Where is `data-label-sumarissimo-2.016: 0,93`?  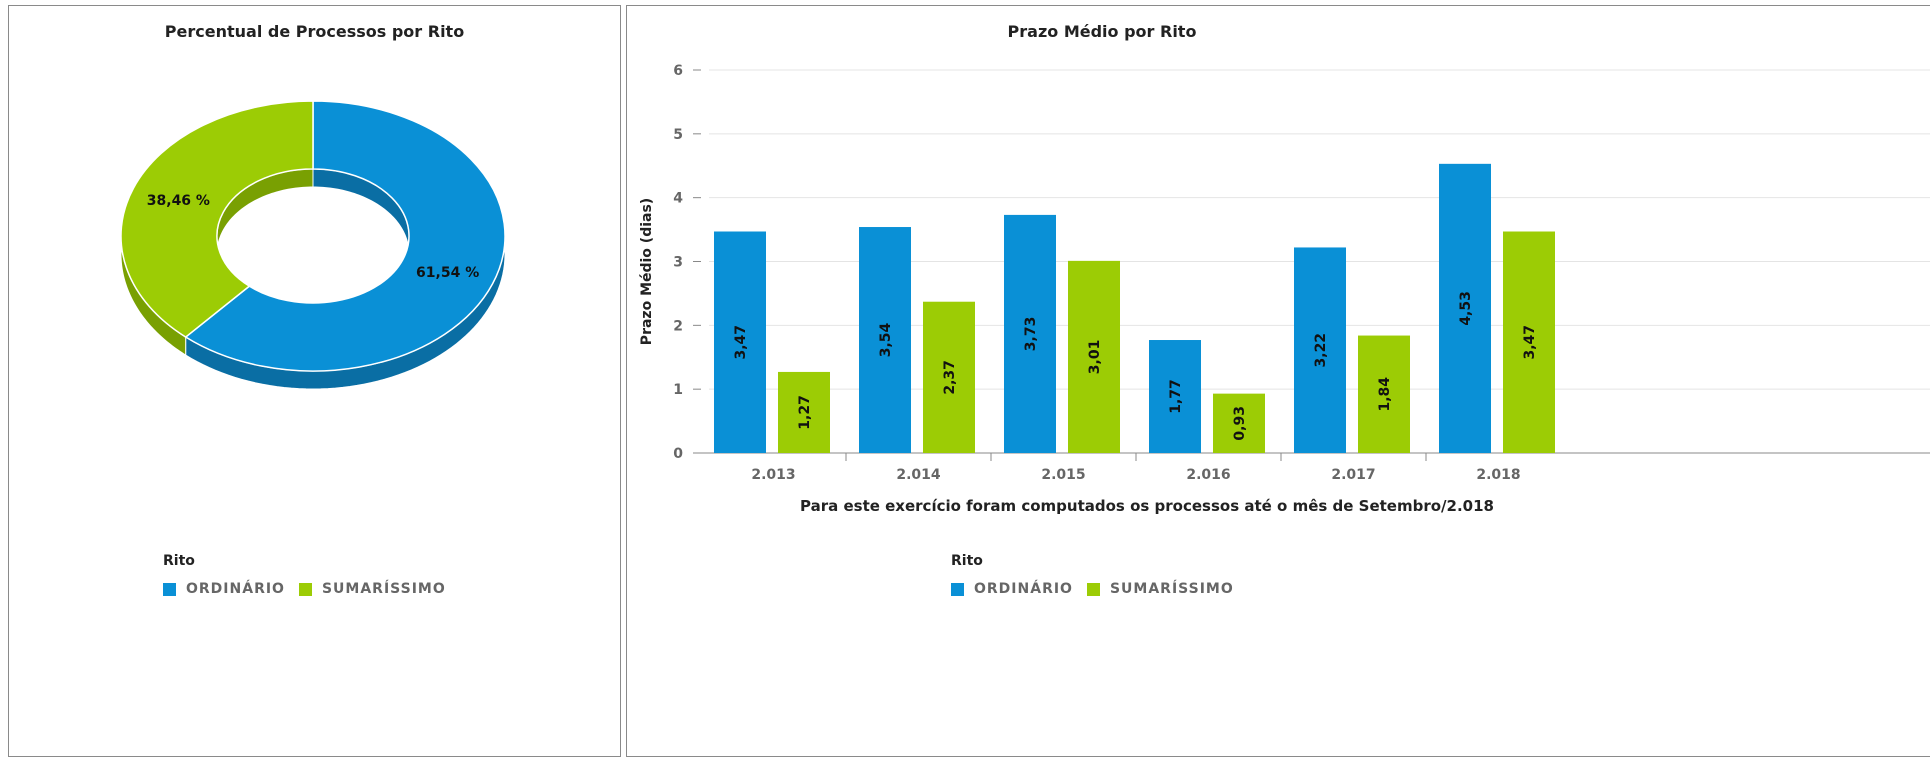 data-label-sumarissimo-2.016: 0,93 is located at coordinates (1240, 423).